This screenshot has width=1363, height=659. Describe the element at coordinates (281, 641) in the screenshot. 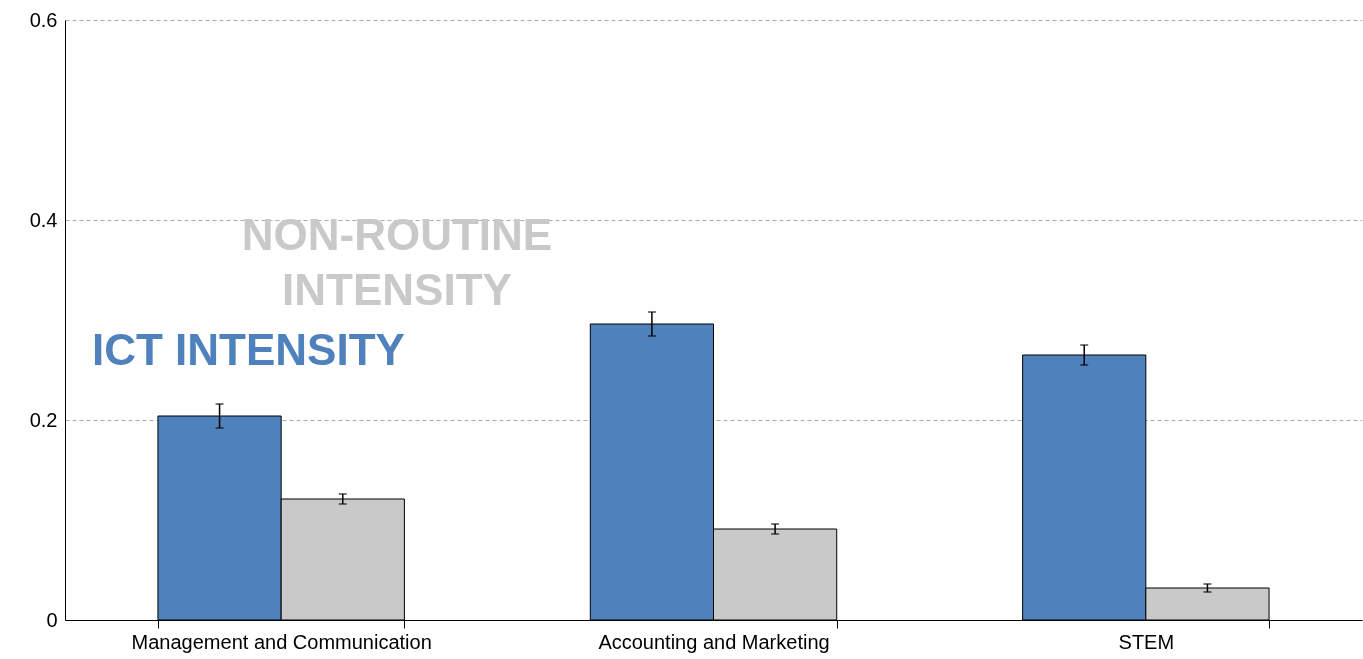

I see `x-tick-label: Management and Communication` at that location.